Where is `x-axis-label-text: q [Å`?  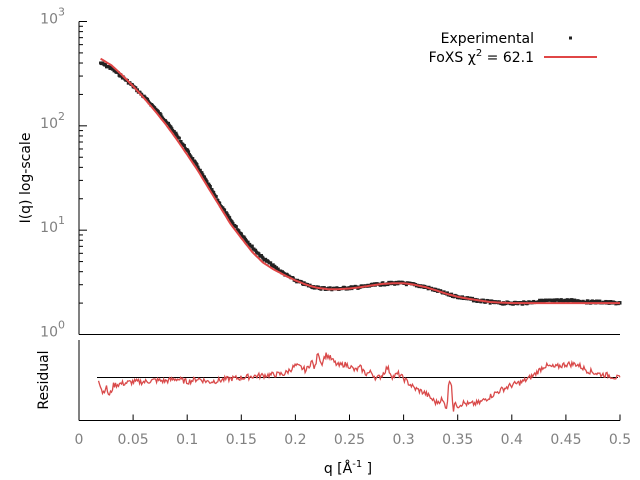 x-axis-label-text: q [Å is located at coordinates (338, 468).